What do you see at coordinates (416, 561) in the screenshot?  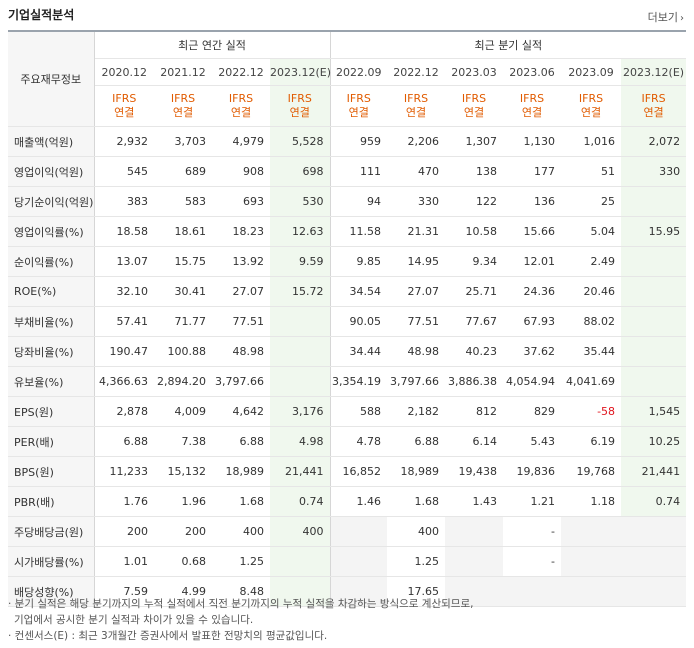 I see `value-cell: 1.25` at bounding box center [416, 561].